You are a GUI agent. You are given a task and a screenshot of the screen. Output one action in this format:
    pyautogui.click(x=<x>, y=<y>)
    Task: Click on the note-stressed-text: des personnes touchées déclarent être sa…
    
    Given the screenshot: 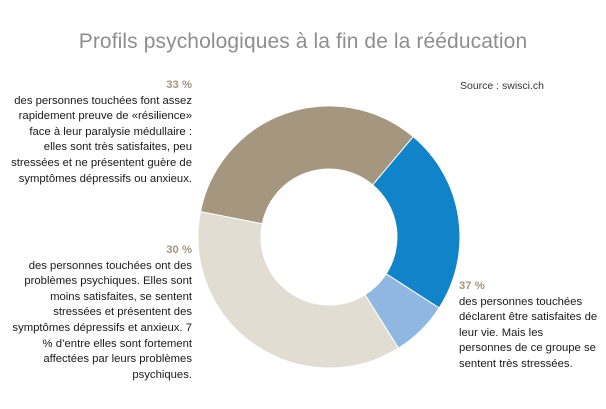 What is the action you would take?
    pyautogui.click(x=528, y=332)
    